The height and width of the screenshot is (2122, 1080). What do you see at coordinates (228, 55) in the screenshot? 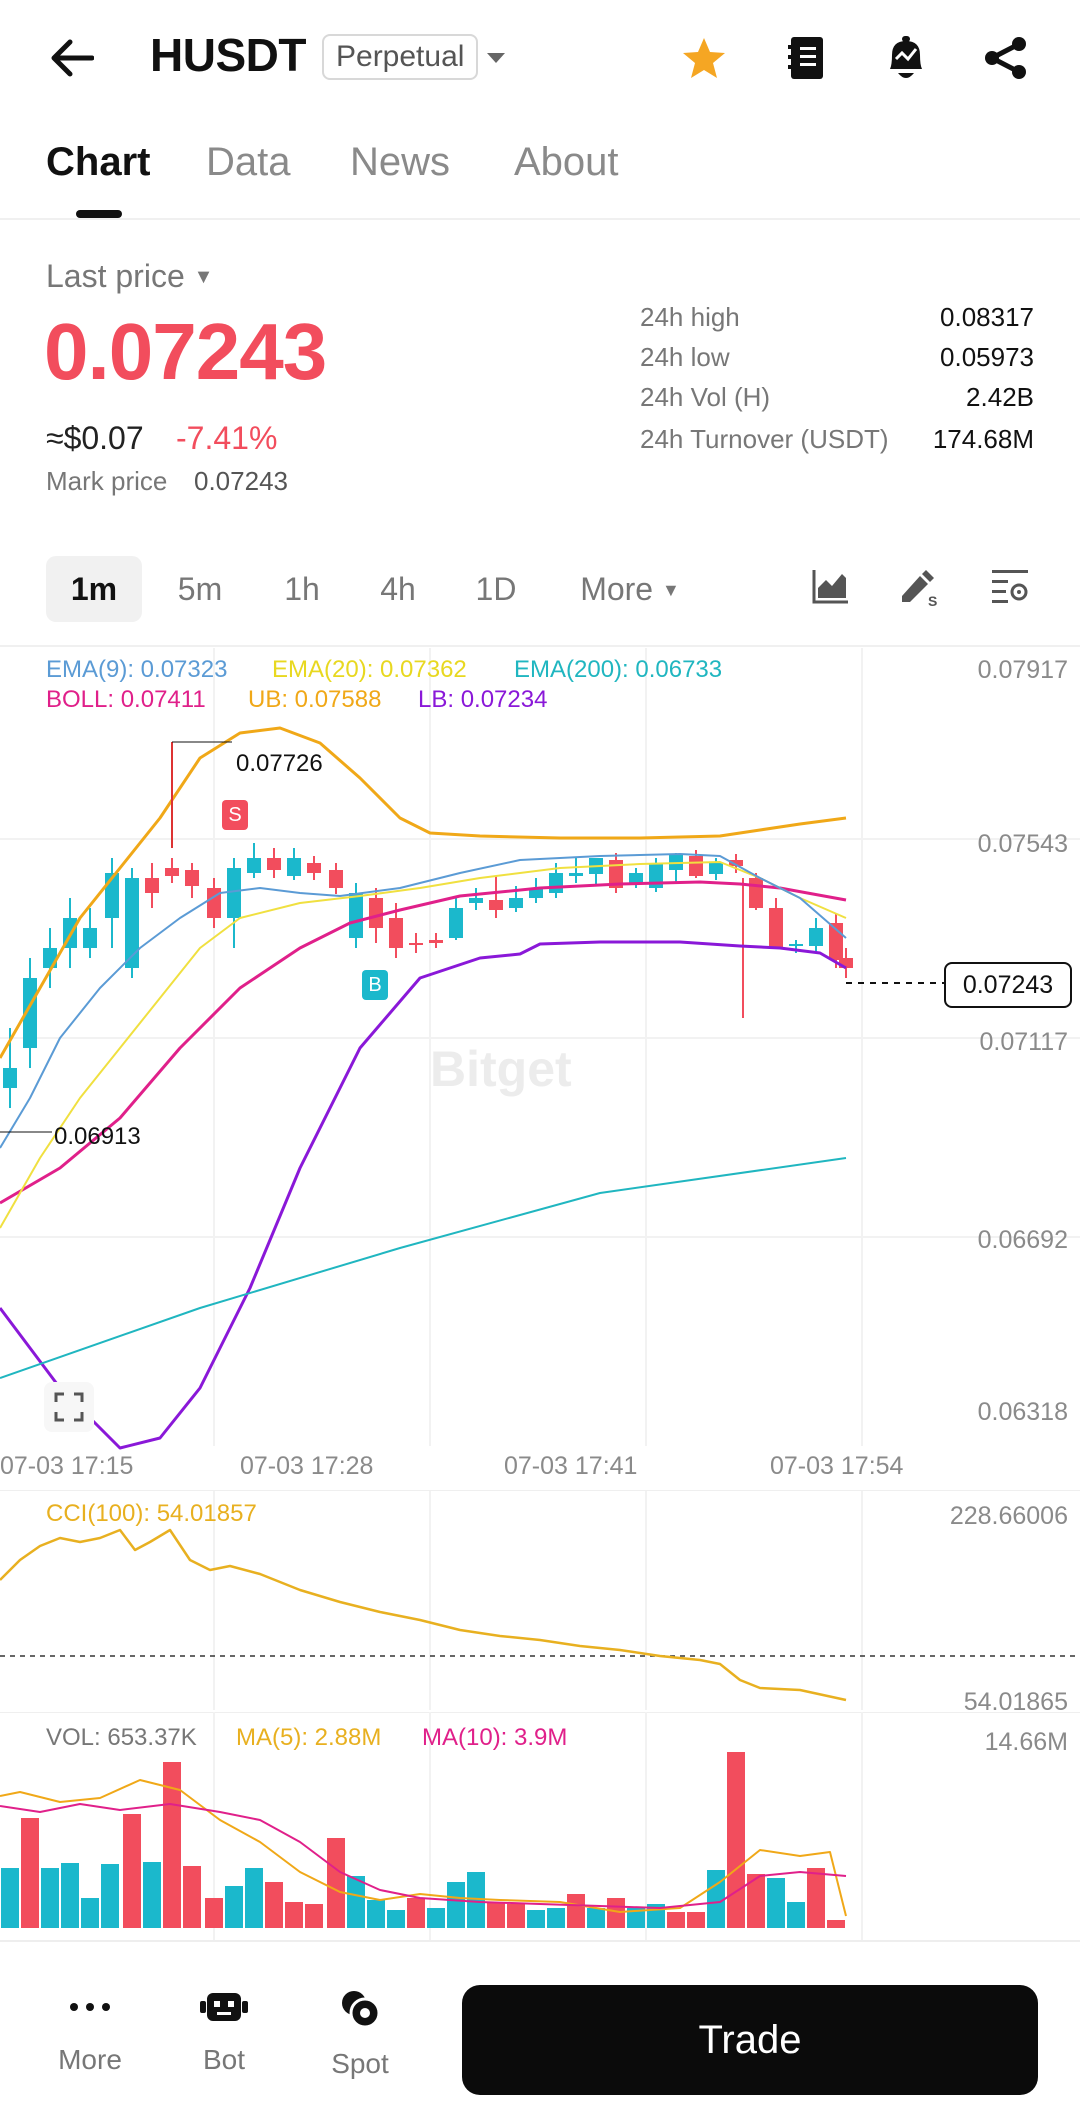
I see `symbol-title: HUSDT` at bounding box center [228, 55].